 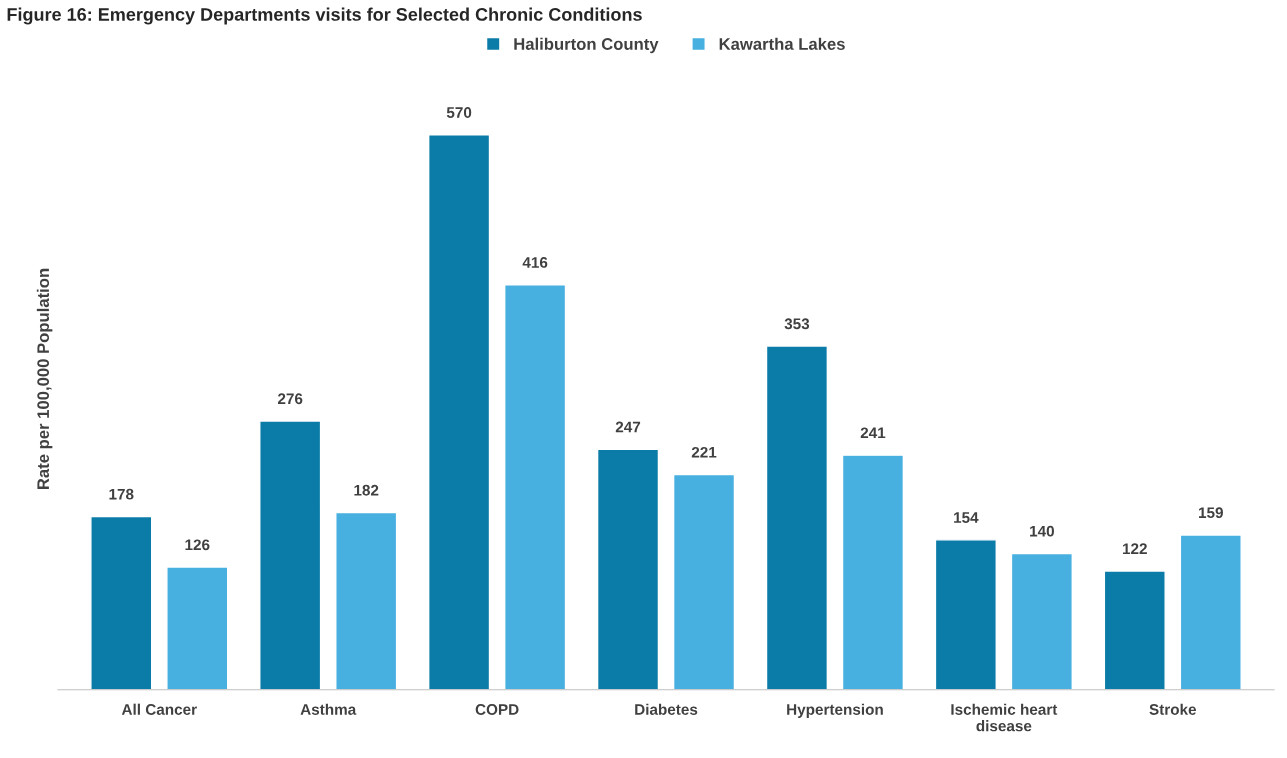 I want to click on data-label: 182, so click(x=366, y=490).